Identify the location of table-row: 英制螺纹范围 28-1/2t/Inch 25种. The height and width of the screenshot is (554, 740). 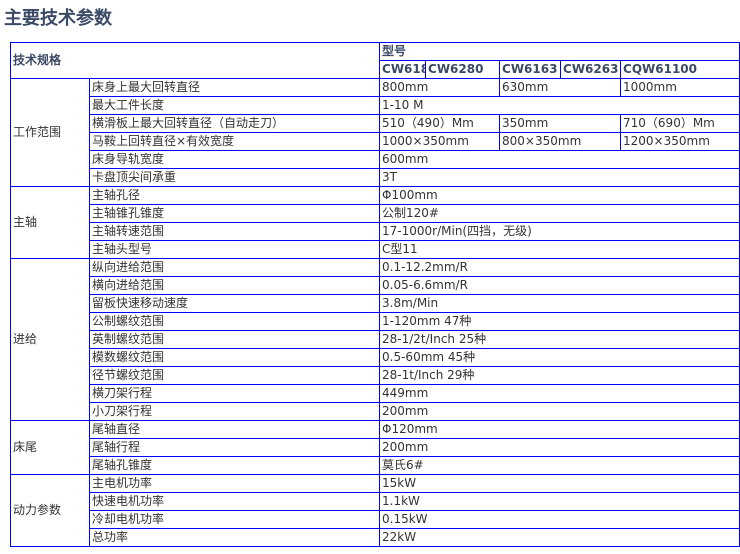
(375, 339).